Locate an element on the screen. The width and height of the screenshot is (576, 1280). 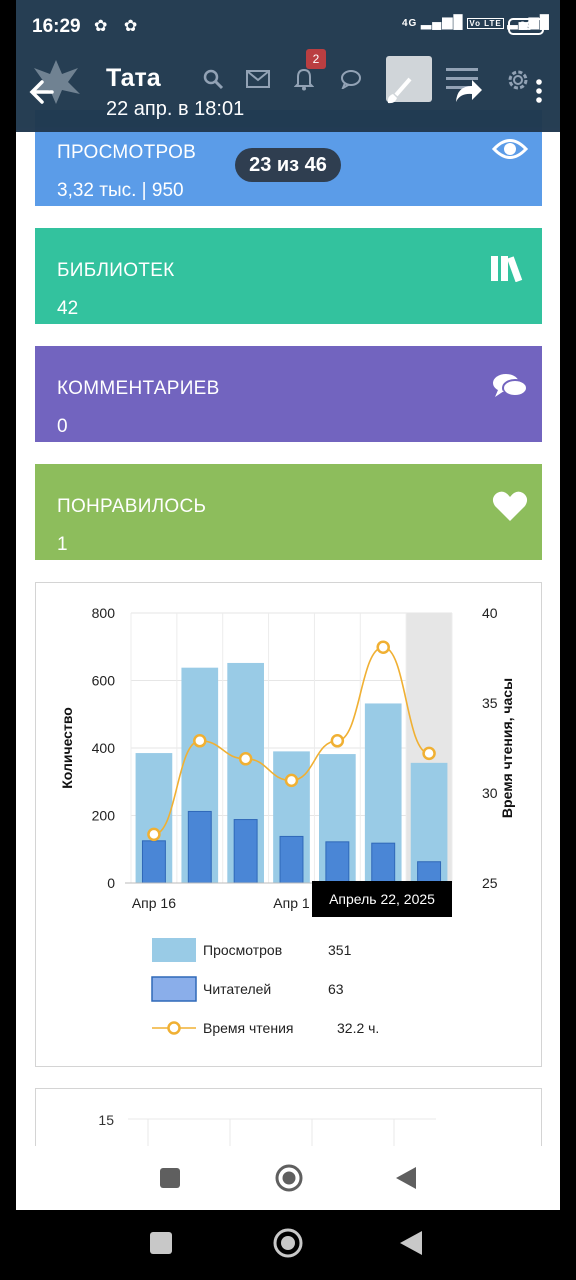
recent-apps-button is located at coordinates (170, 1178).